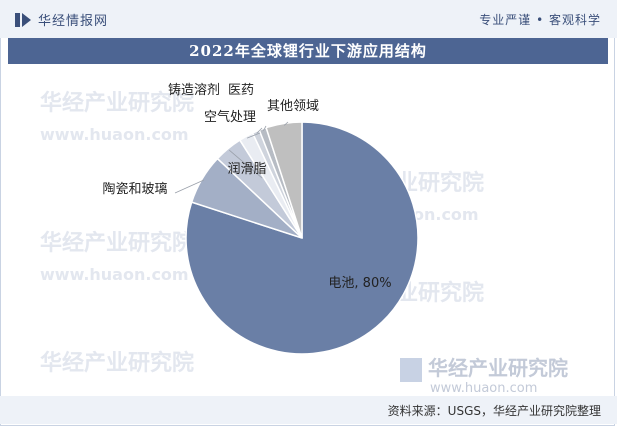  What do you see at coordinates (411, 370) in the screenshot?
I see `watermark-logo-icon` at bounding box center [411, 370].